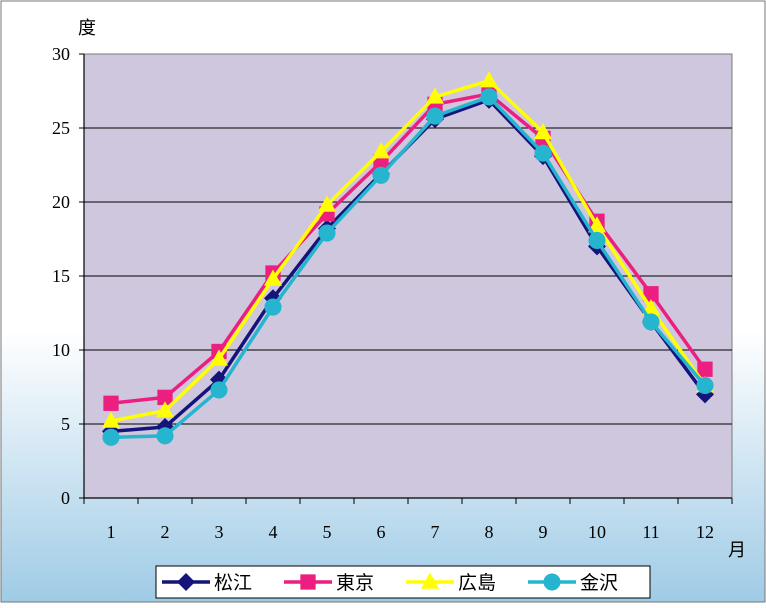 Image resolution: width=766 pixels, height=608 pixels. I want to click on x-tick-label: 9, so click(543, 532).